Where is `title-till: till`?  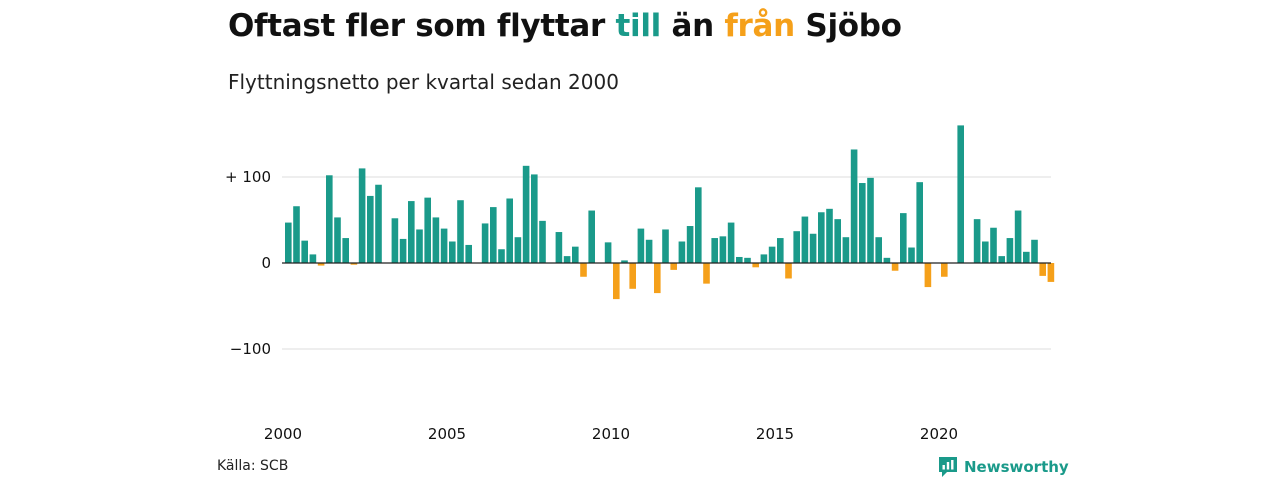 title-till: till is located at coordinates (638, 26).